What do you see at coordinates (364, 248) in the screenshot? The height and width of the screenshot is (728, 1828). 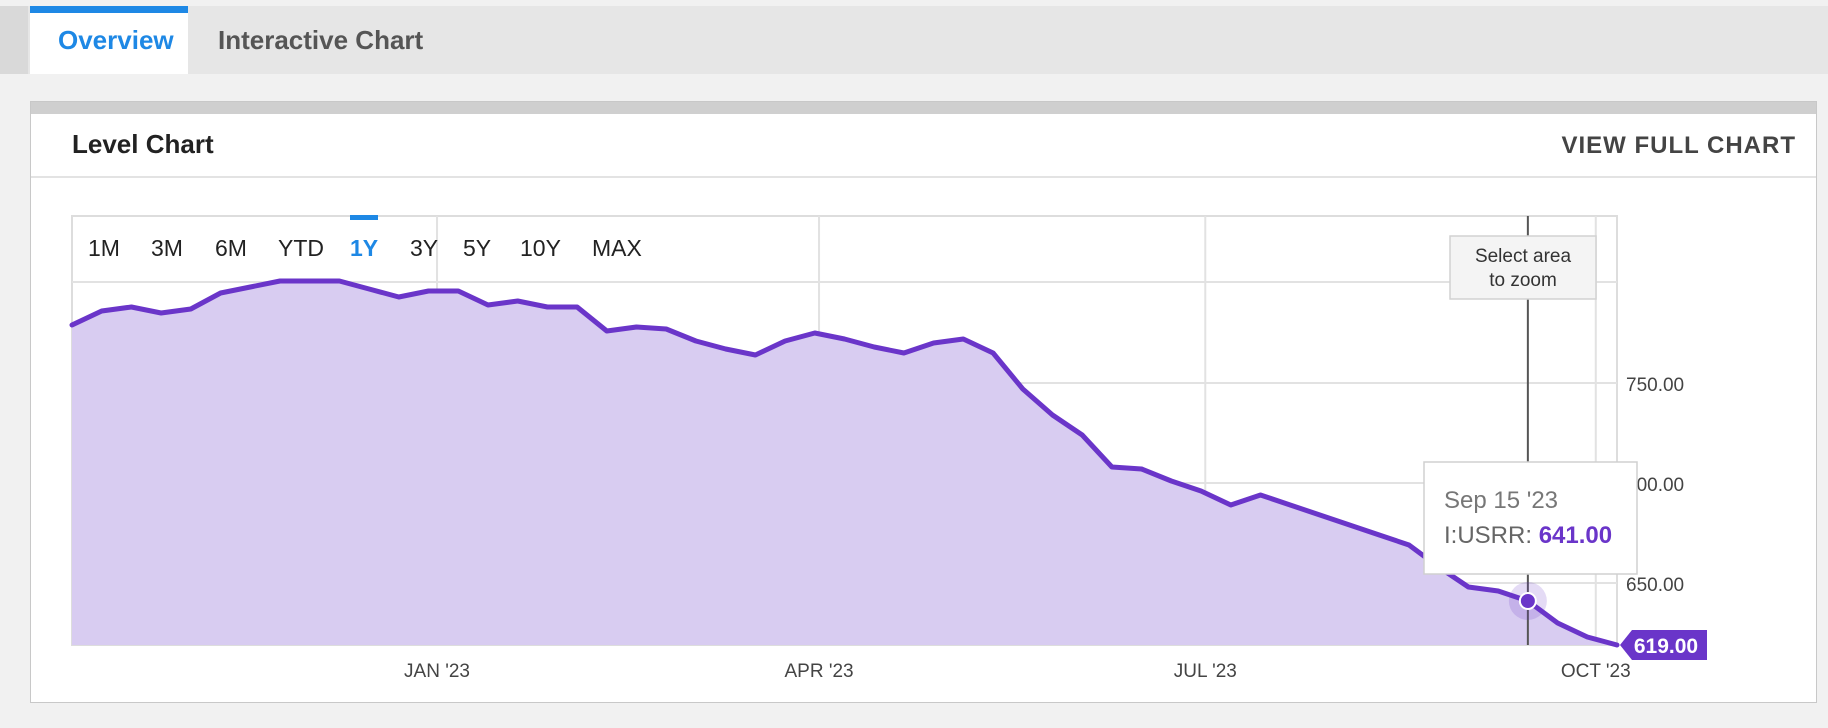 I see `range-button-1y: 1Y` at bounding box center [364, 248].